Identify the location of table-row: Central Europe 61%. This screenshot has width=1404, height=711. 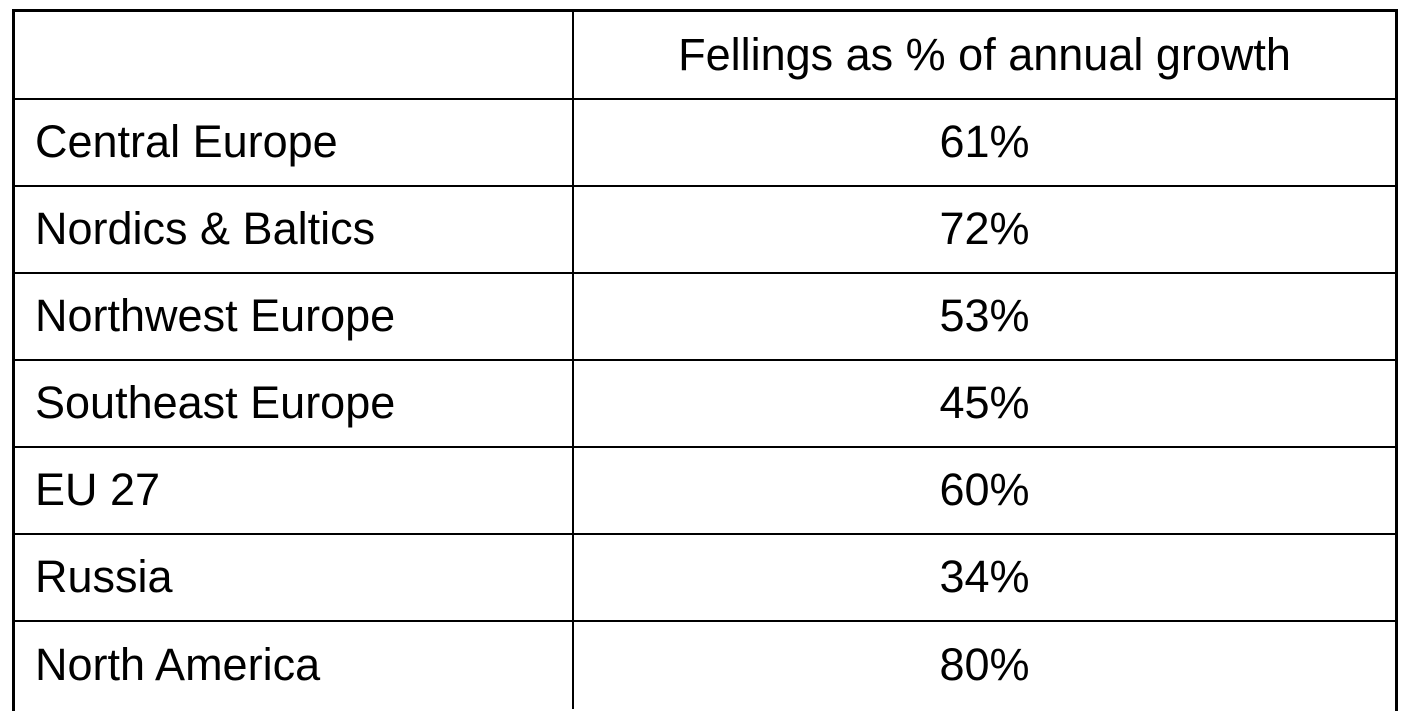
(705, 142).